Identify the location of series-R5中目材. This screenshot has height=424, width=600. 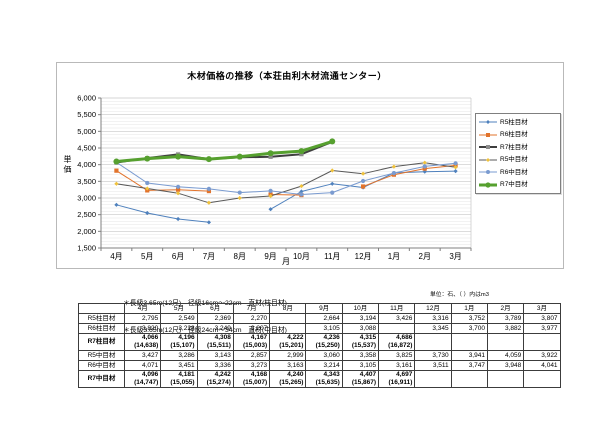
(286, 182).